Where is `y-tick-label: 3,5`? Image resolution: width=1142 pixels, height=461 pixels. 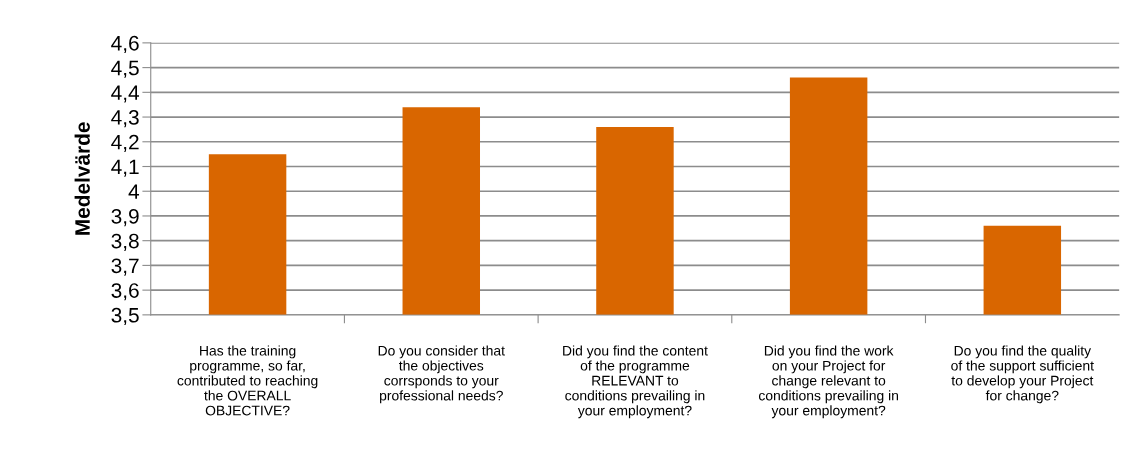
y-tick-label: 3,5 is located at coordinates (125, 316).